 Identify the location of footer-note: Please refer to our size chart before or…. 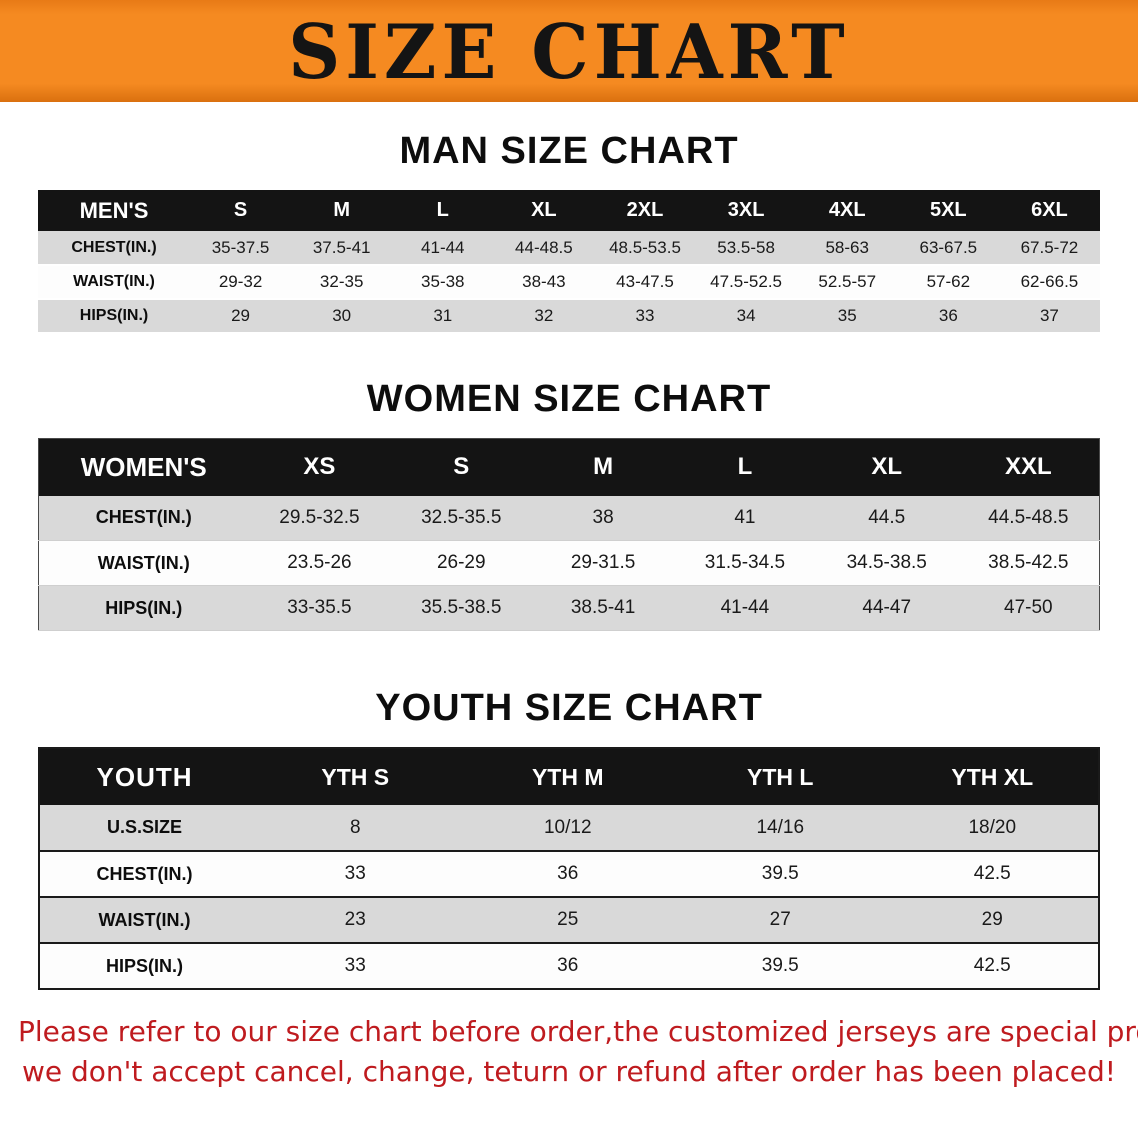
(569, 1052).